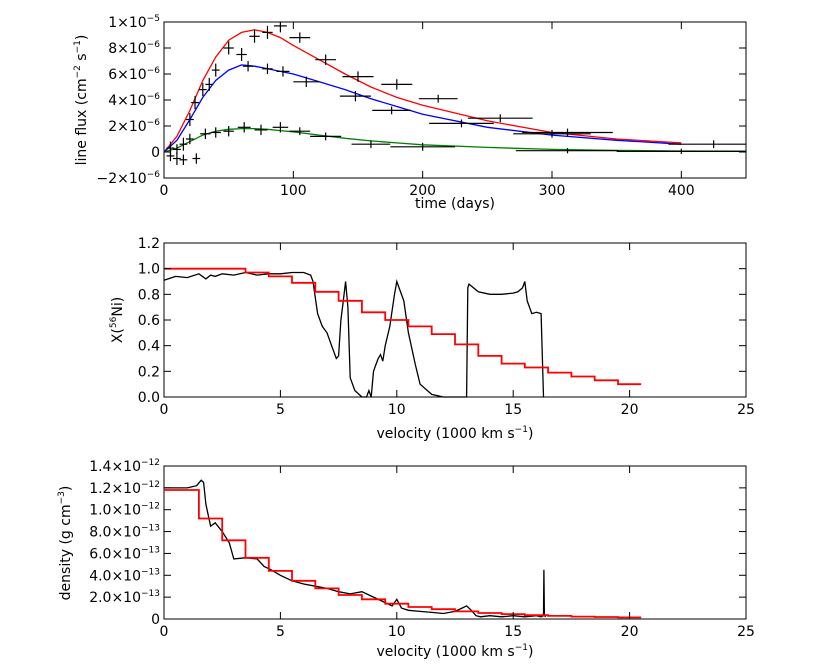 The height and width of the screenshot is (664, 830). I want to click on density-x-label: velocity (1000 km s−1), so click(455, 651).